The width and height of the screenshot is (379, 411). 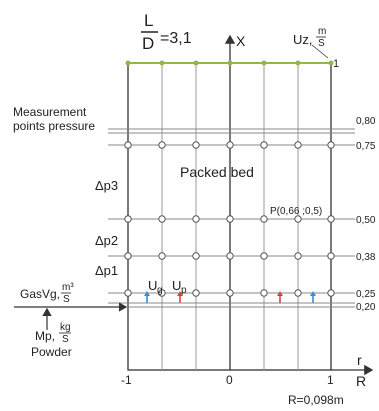 What do you see at coordinates (366, 220) in the screenshot?
I see `level-label-050: 0,50` at bounding box center [366, 220].